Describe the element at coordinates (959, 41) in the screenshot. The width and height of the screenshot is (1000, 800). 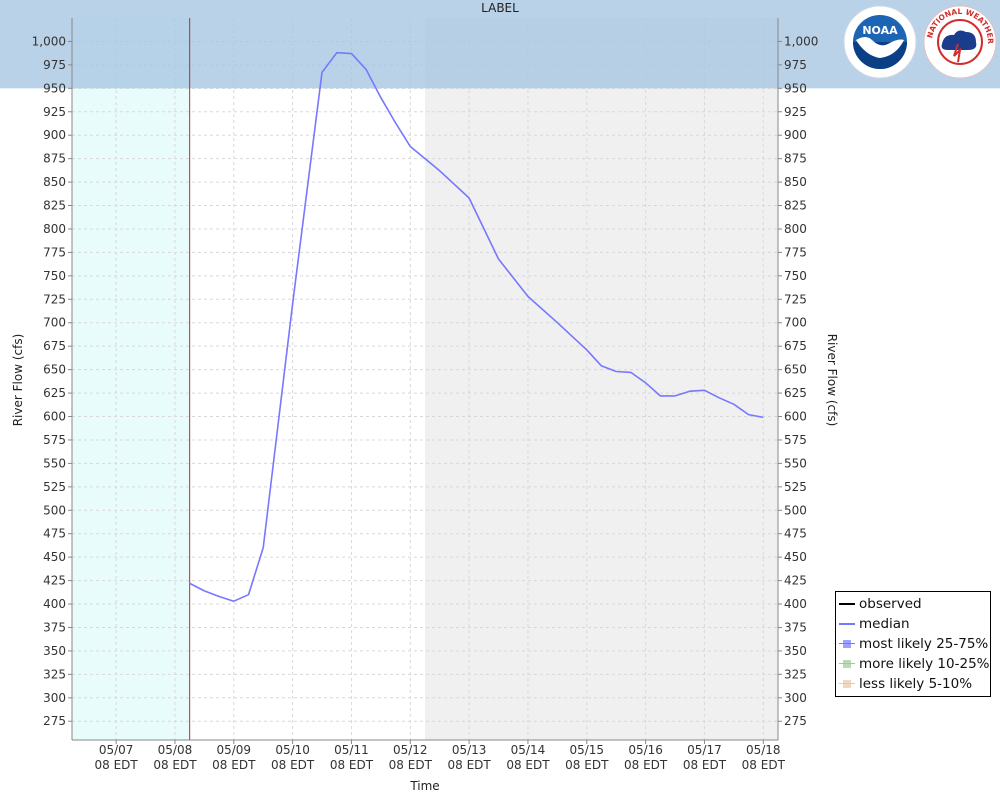
I see `nws-logo: NATIONAL WEATHER SERVICE` at that location.